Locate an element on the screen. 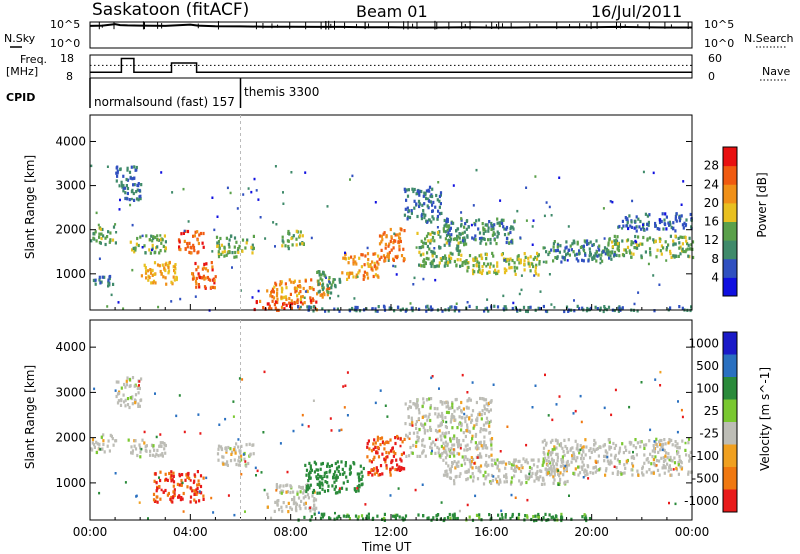 Image resolution: width=800 pixels, height=554 pixels. freq-label-line2: [MHz] is located at coordinates (22, 71).